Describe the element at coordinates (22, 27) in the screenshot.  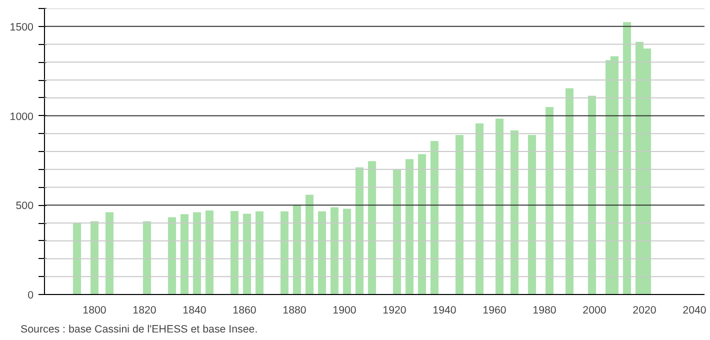
I see `y-tick-label: 1500` at that location.